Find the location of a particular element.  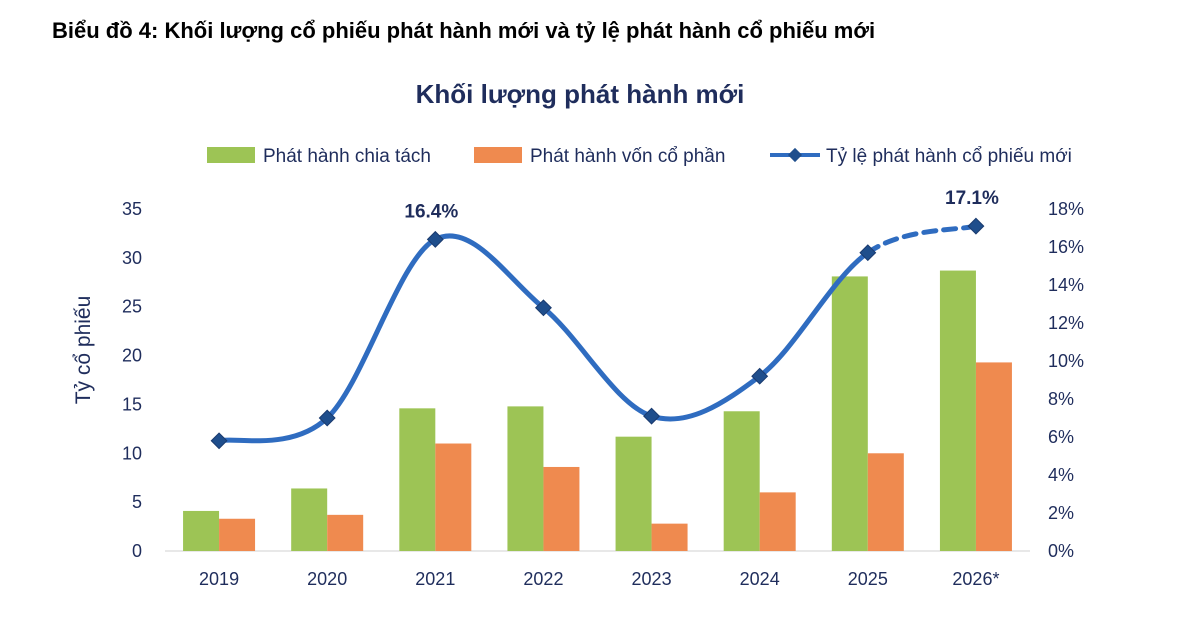

chart-title: Khối lượng phát hành mới is located at coordinates (580, 94).